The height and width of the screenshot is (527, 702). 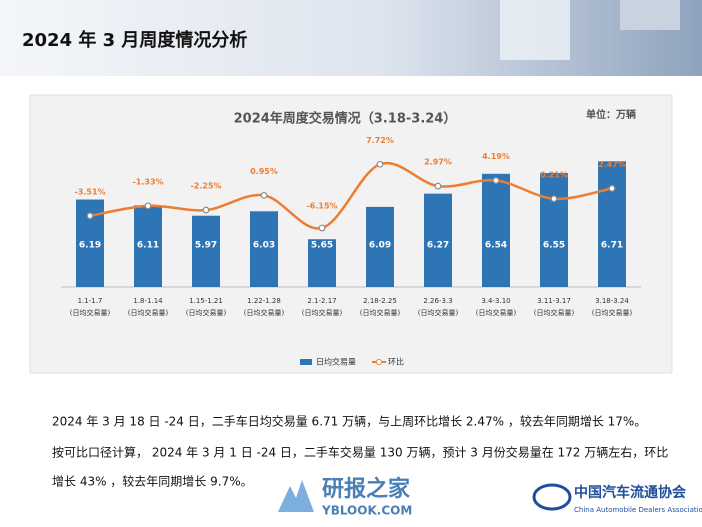 What do you see at coordinates (264, 301) in the screenshot?
I see `x-tick-label: 1.22-1.28` at bounding box center [264, 301].